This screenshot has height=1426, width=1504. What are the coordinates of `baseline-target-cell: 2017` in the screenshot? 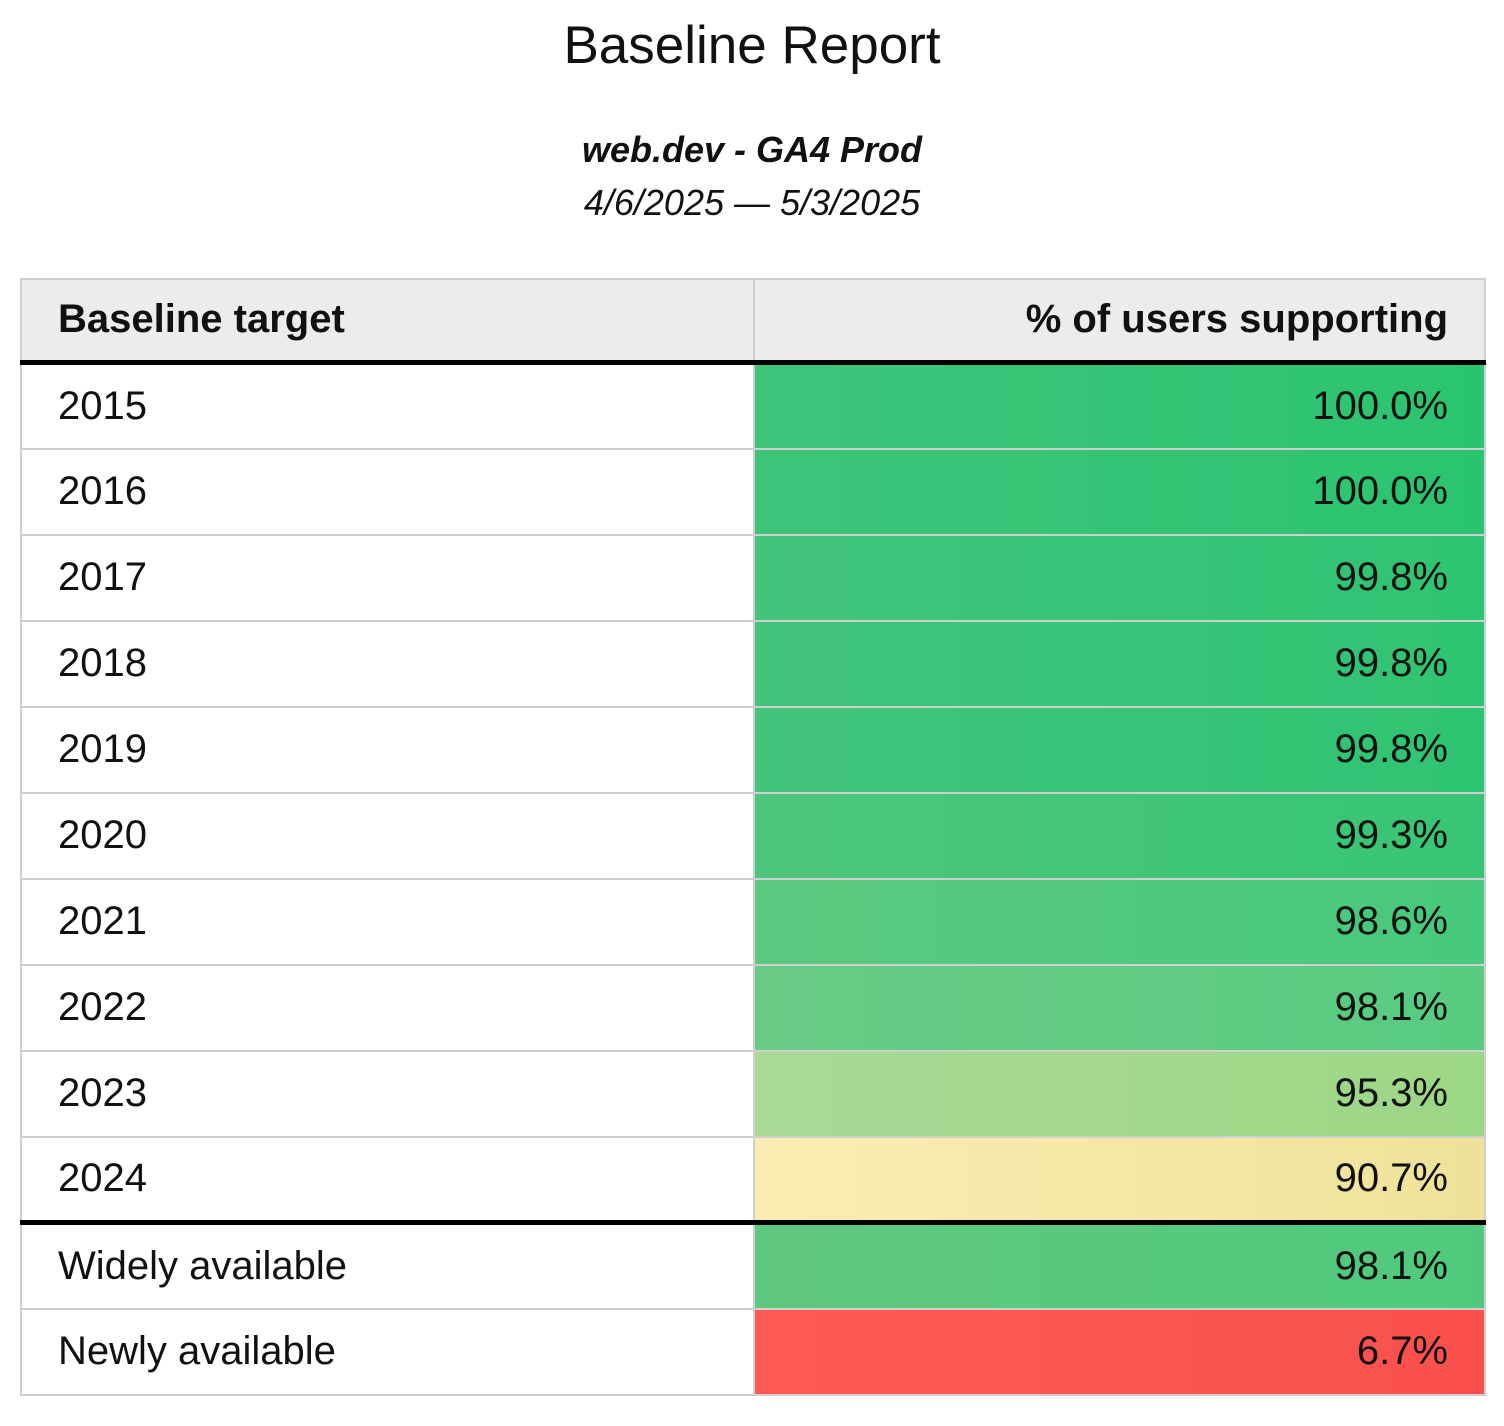 It's located at (387, 577).